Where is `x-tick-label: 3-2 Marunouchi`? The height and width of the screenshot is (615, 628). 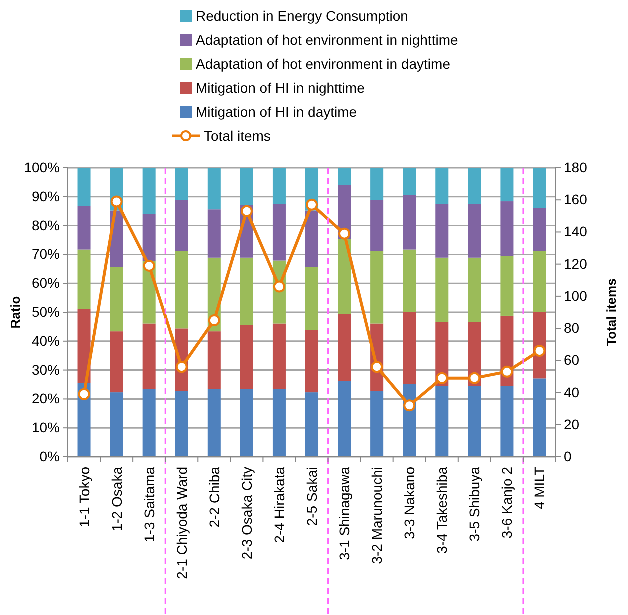
x-tick-label: 3-2 Marunouchi is located at coordinates (377, 515).